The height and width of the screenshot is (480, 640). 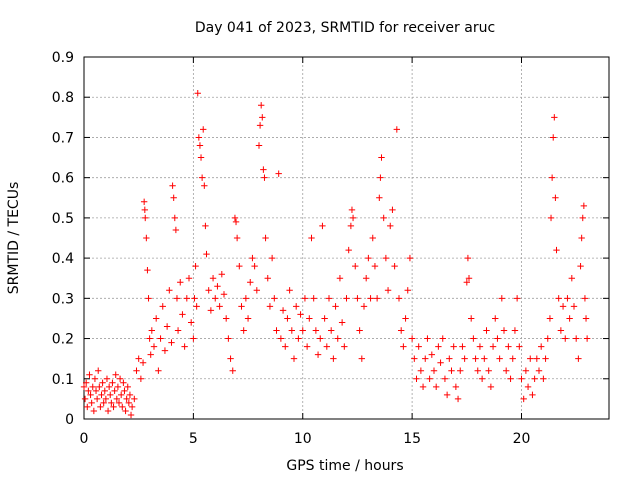 I want to click on y-tick-label: 0.6, so click(x=63, y=179).